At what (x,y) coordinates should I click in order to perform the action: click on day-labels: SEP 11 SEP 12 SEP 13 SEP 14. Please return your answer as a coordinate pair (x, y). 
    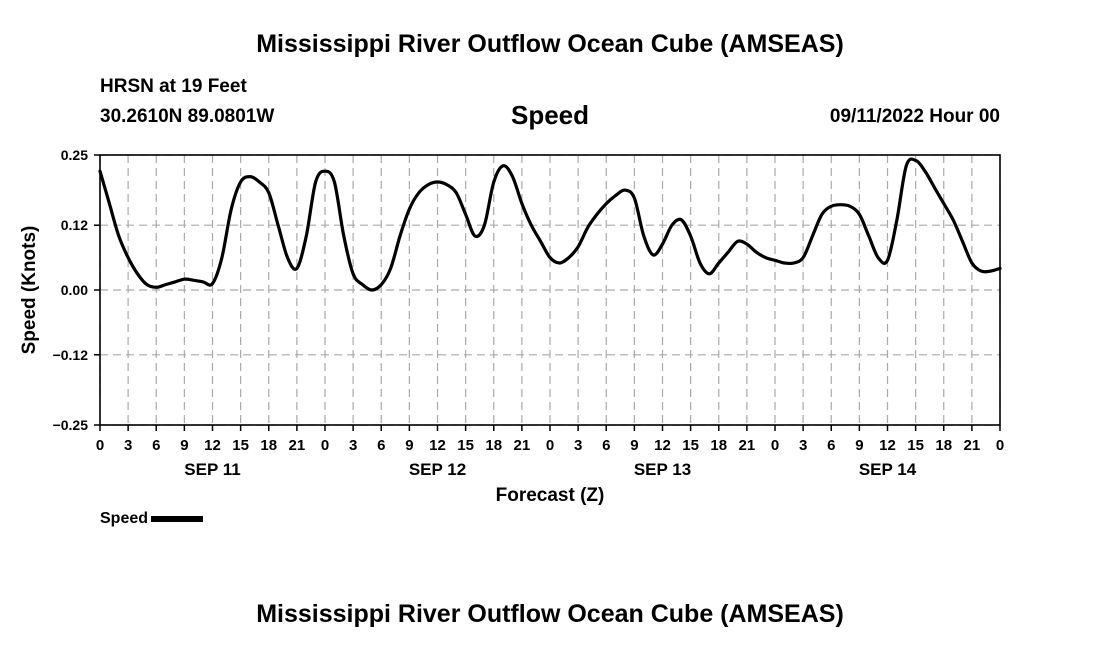
    Looking at the image, I should click on (550, 469).